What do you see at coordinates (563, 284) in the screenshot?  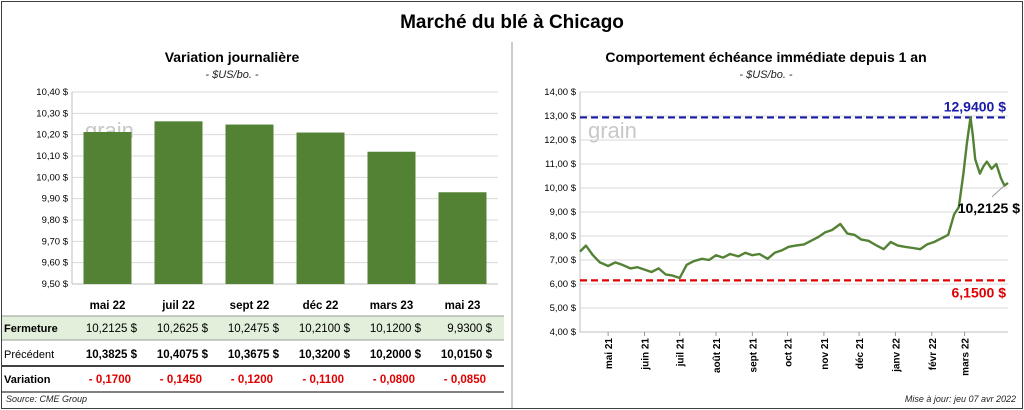 I see `line-y-tick: 6,00 $` at bounding box center [563, 284].